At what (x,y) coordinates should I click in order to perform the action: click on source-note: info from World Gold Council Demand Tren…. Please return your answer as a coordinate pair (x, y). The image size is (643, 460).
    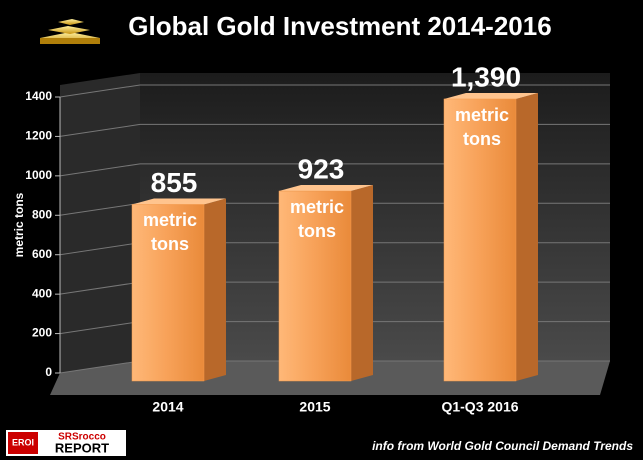
    Looking at the image, I should click on (502, 446).